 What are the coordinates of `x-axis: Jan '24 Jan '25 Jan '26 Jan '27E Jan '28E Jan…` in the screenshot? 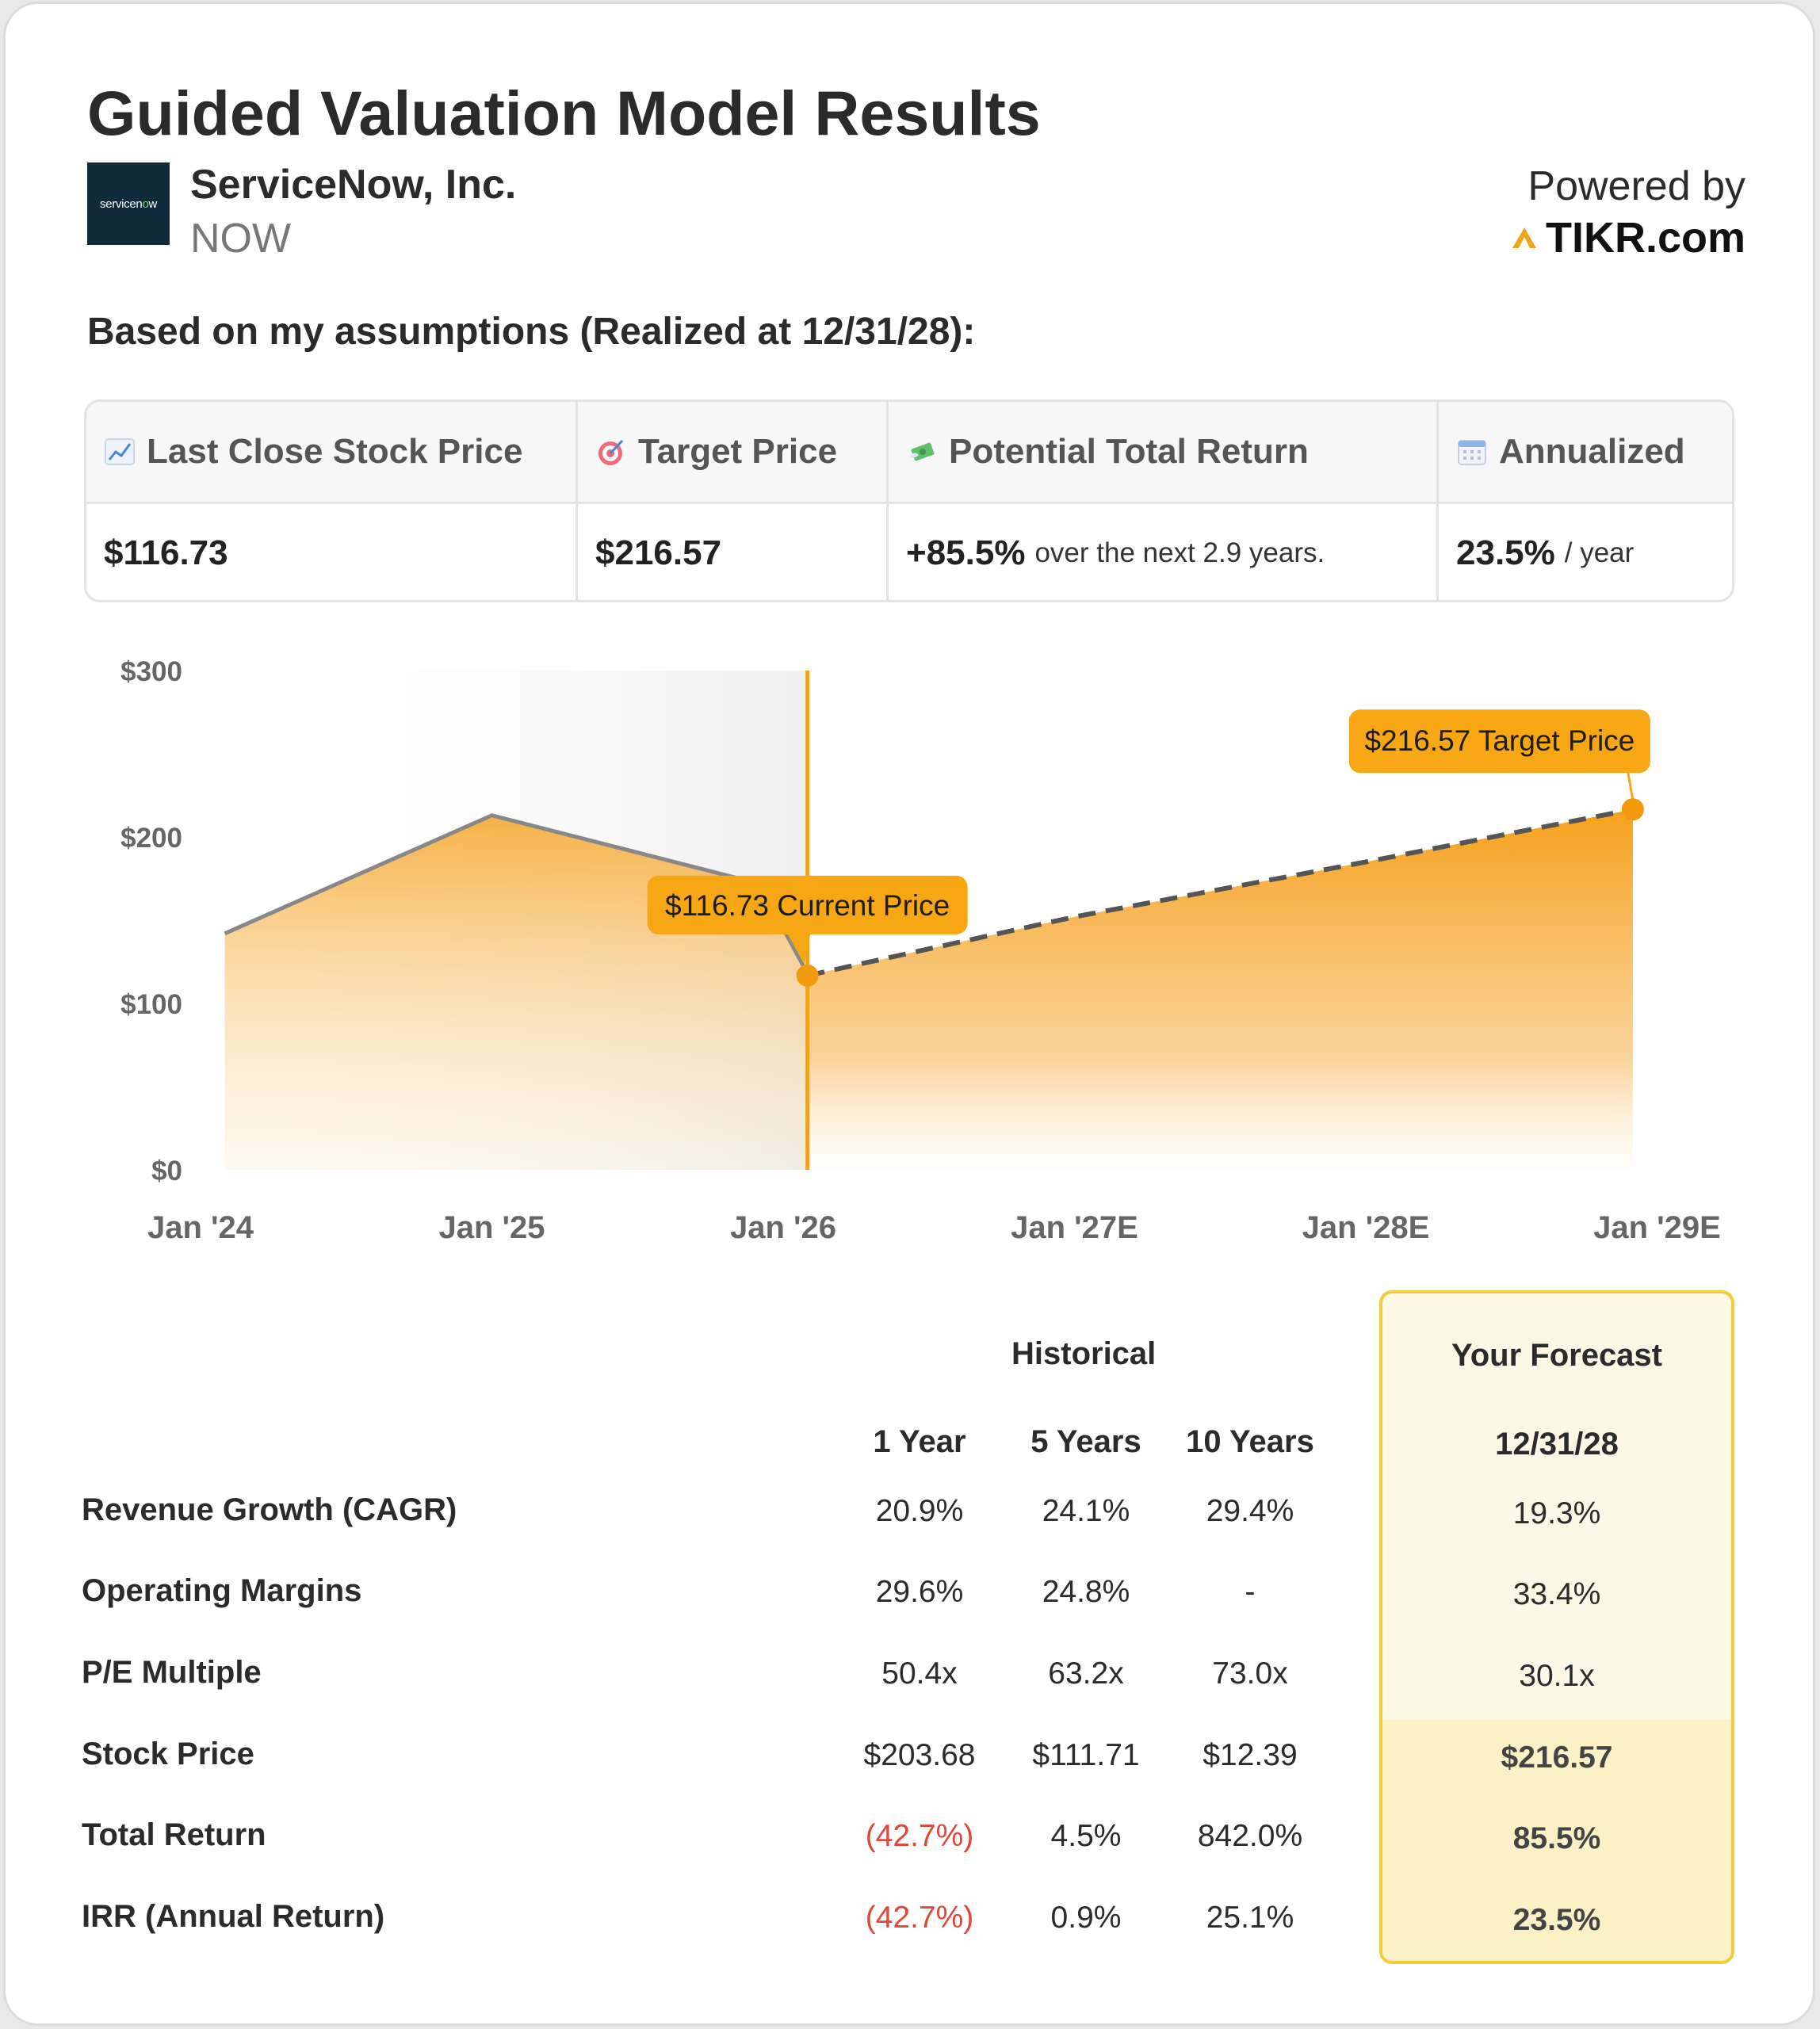 It's located at (934, 1227).